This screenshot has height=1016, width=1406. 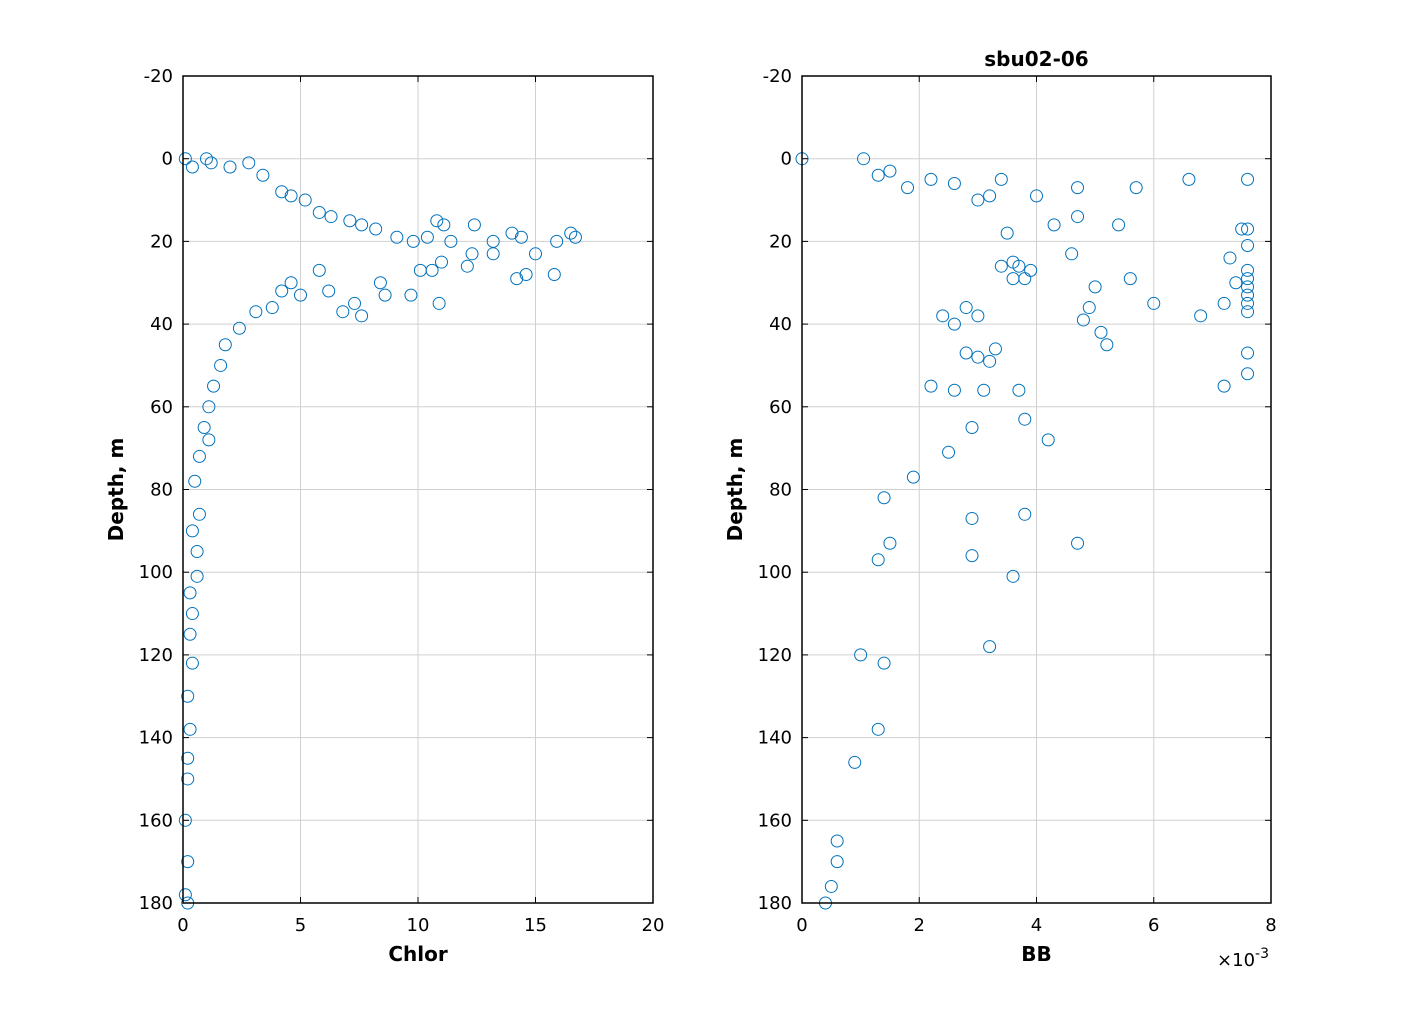 What do you see at coordinates (300, 925) in the screenshot?
I see `x-tick-label: 5` at bounding box center [300, 925].